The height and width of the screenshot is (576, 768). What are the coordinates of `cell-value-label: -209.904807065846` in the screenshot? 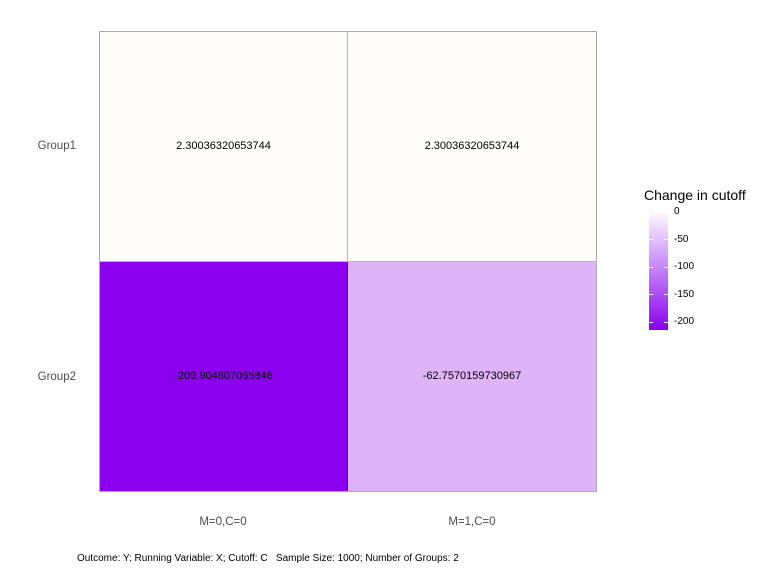 It's located at (223, 376).